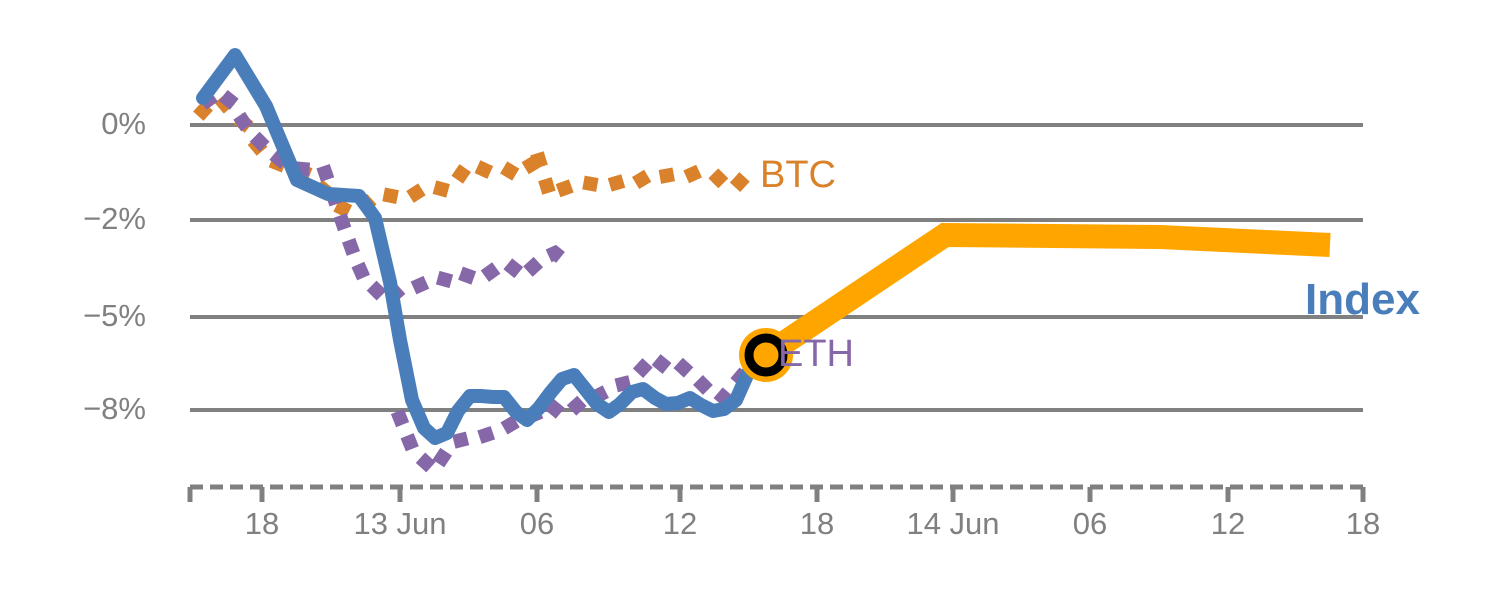 This screenshot has height=600, width=1500. What do you see at coordinates (537, 523) in the screenshot?
I see `x-tick-label-2: 06` at bounding box center [537, 523].